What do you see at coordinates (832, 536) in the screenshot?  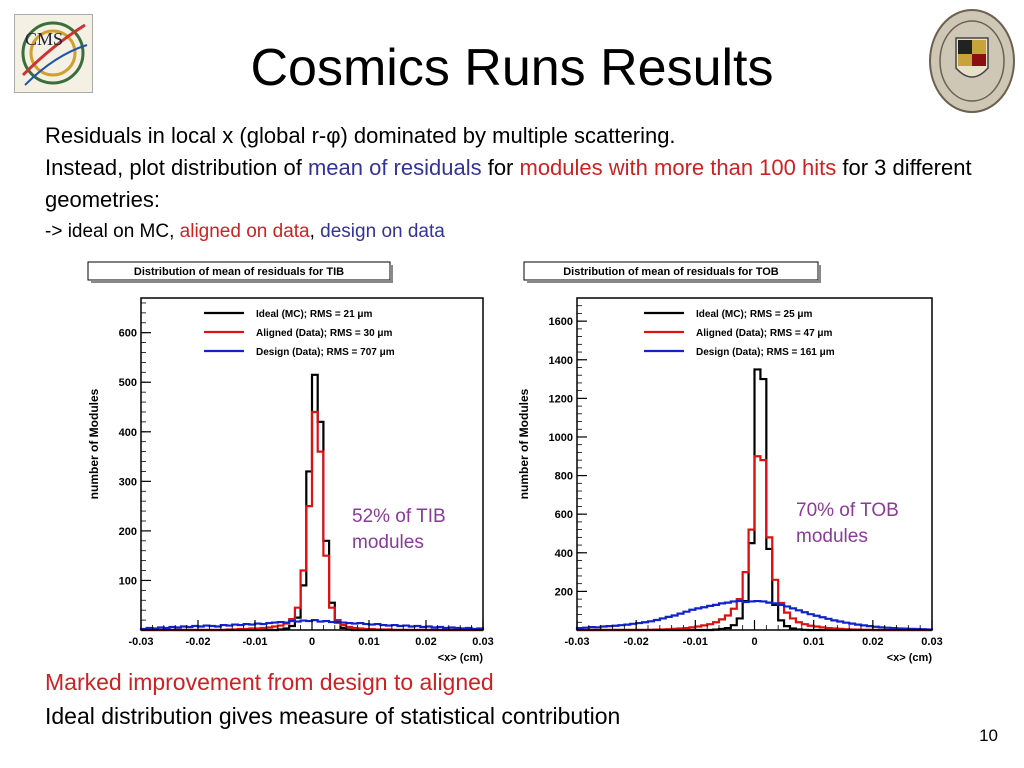 I see `tob-annotation-line-2: modules` at bounding box center [832, 536].